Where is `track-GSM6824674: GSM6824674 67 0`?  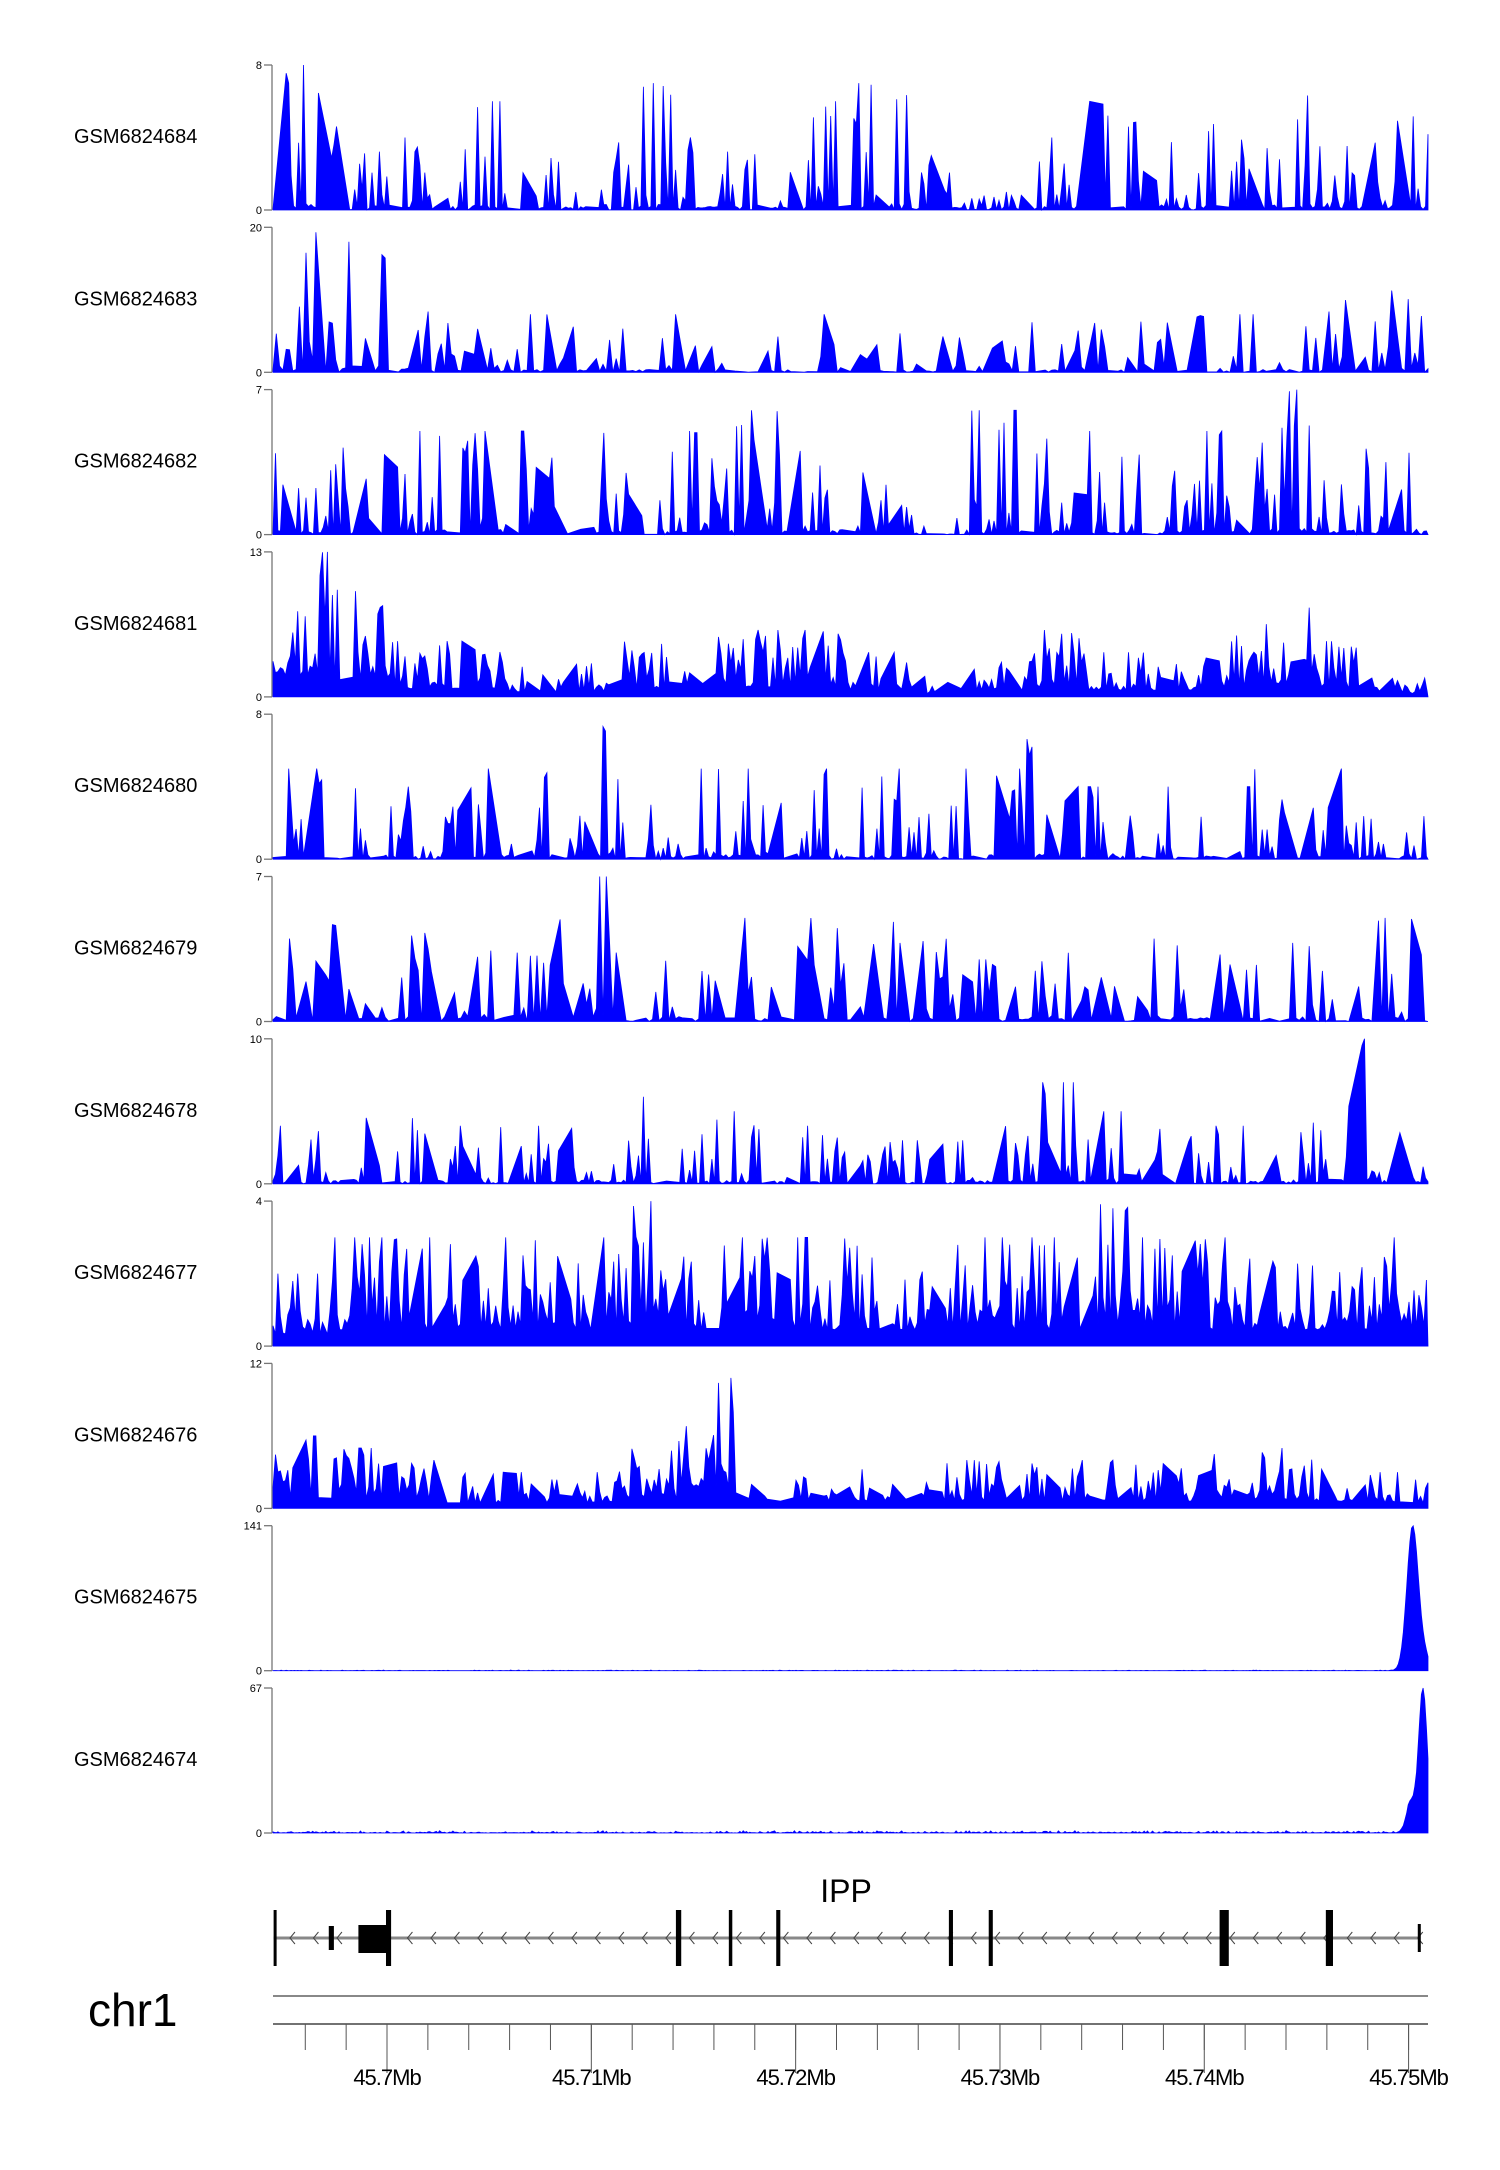
track-GSM6824674: GSM6824674 67 0 is located at coordinates (751, 1761).